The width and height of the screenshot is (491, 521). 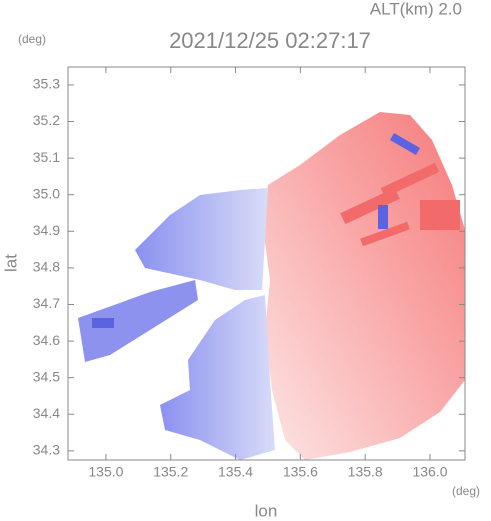 I want to click on y-tick-label: 35.3, so click(x=46, y=84).